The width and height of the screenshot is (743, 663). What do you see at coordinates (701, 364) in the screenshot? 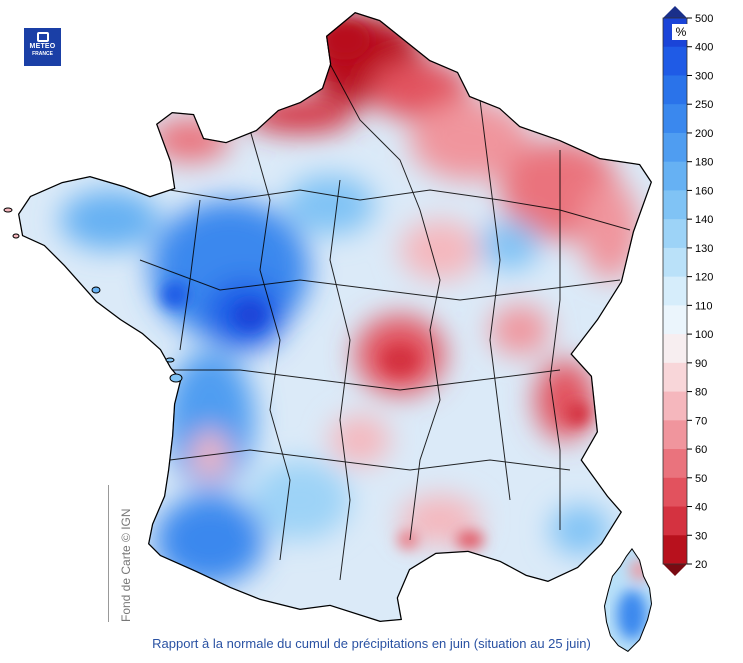
I see `legend-tick-label: 90` at bounding box center [701, 364].